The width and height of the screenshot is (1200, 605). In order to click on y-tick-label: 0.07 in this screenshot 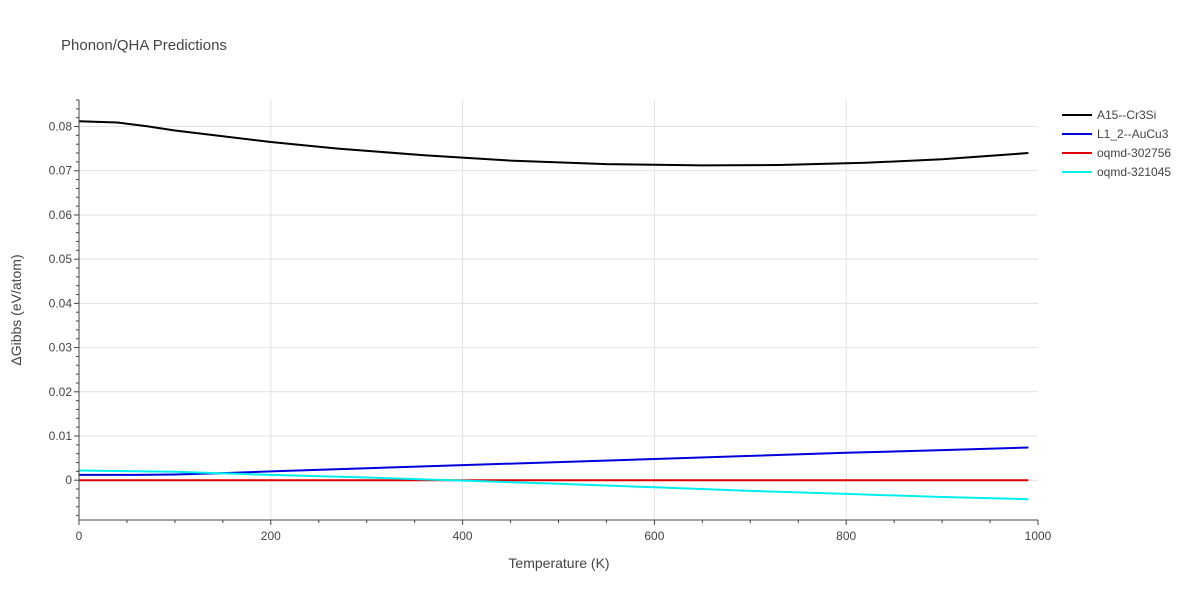, I will do `click(61, 171)`.